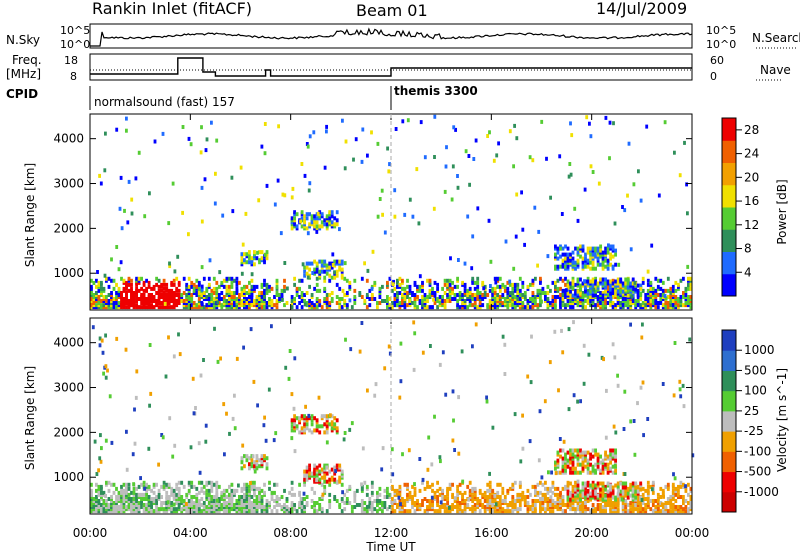 The image size is (800, 554). I want to click on colorbar-tick-label: 25, so click(751, 411).